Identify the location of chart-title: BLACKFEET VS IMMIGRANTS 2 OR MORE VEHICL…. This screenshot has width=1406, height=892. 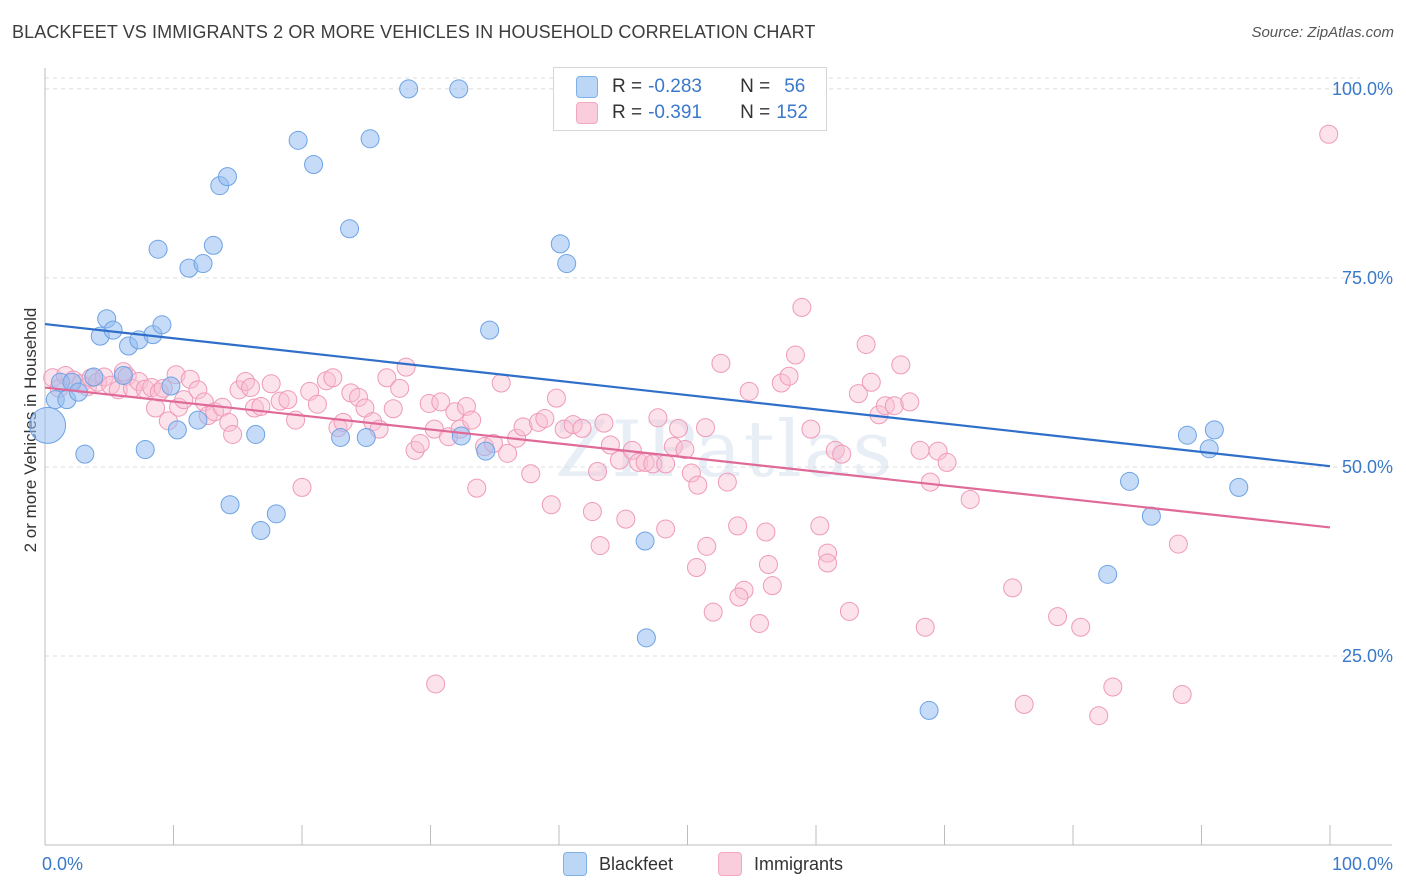
(414, 32).